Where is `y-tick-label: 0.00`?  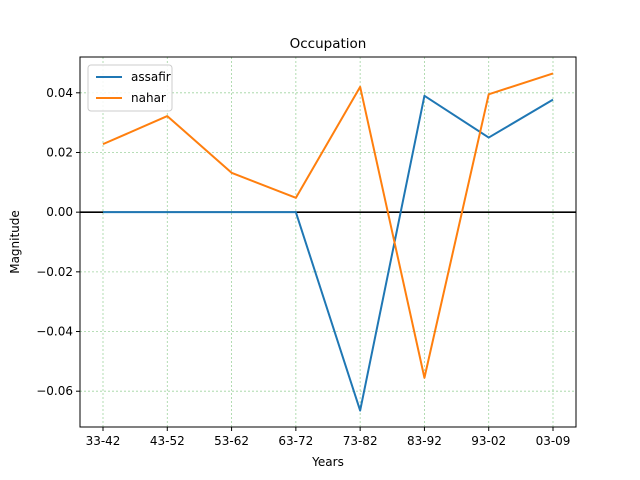 y-tick-label: 0.00 is located at coordinates (59, 212).